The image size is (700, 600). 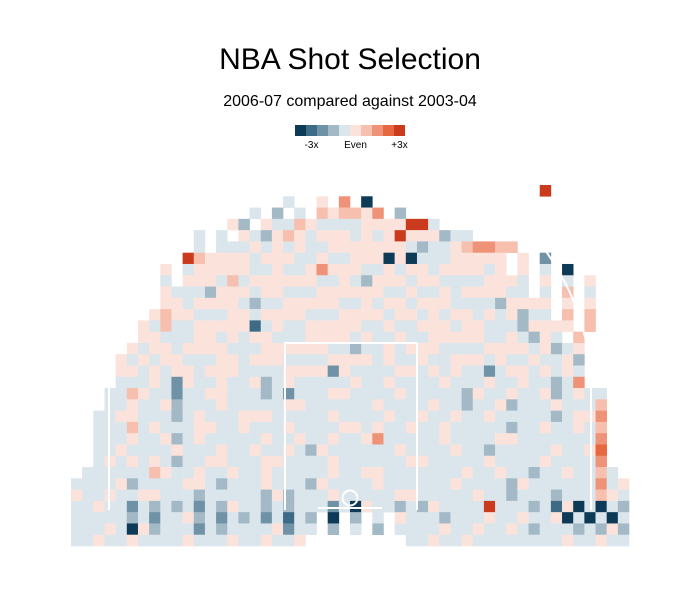 What do you see at coordinates (377, 130) in the screenshot?
I see `legend-swatch` at bounding box center [377, 130].